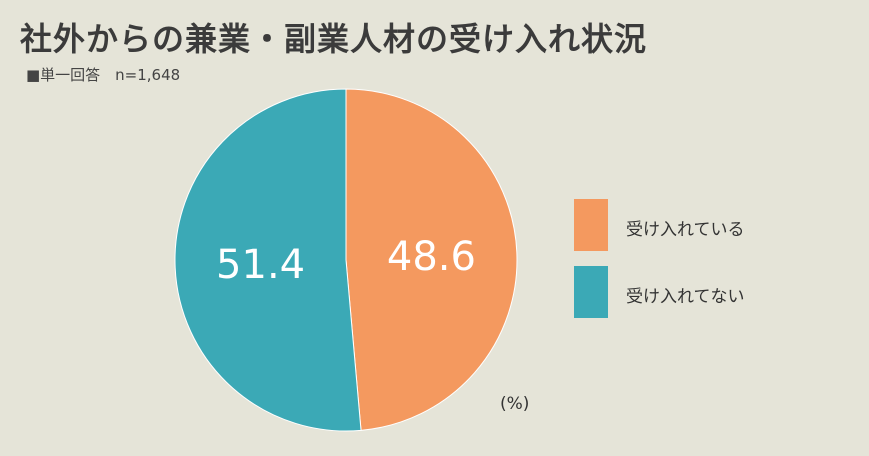 This screenshot has height=456, width=869. I want to click on legend-item-accepting: 受け入れている, so click(684, 225).